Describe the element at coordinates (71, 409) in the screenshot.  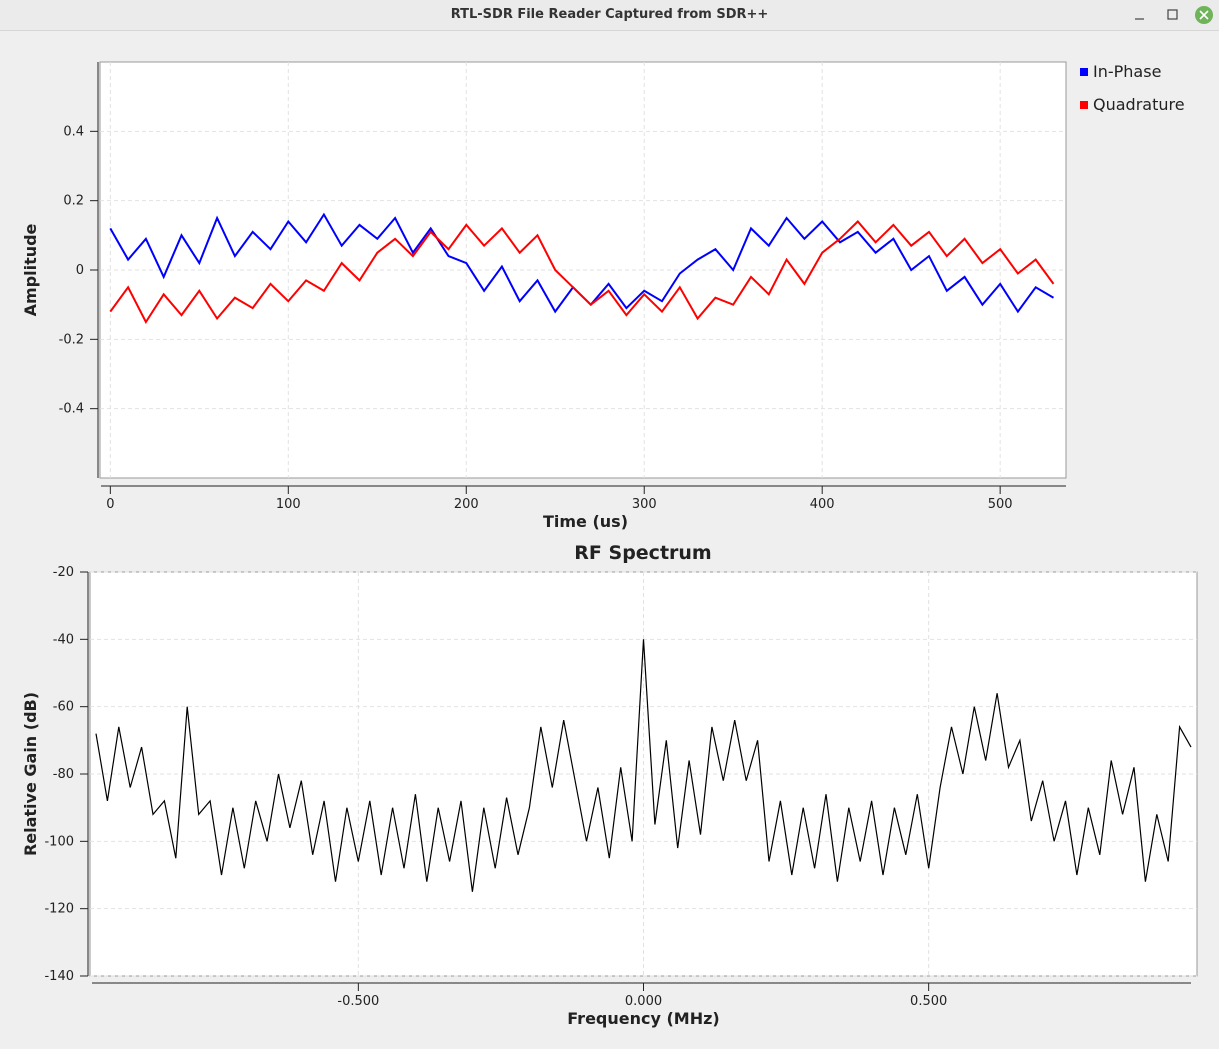
I see `y-tick-label: -0.4` at that location.